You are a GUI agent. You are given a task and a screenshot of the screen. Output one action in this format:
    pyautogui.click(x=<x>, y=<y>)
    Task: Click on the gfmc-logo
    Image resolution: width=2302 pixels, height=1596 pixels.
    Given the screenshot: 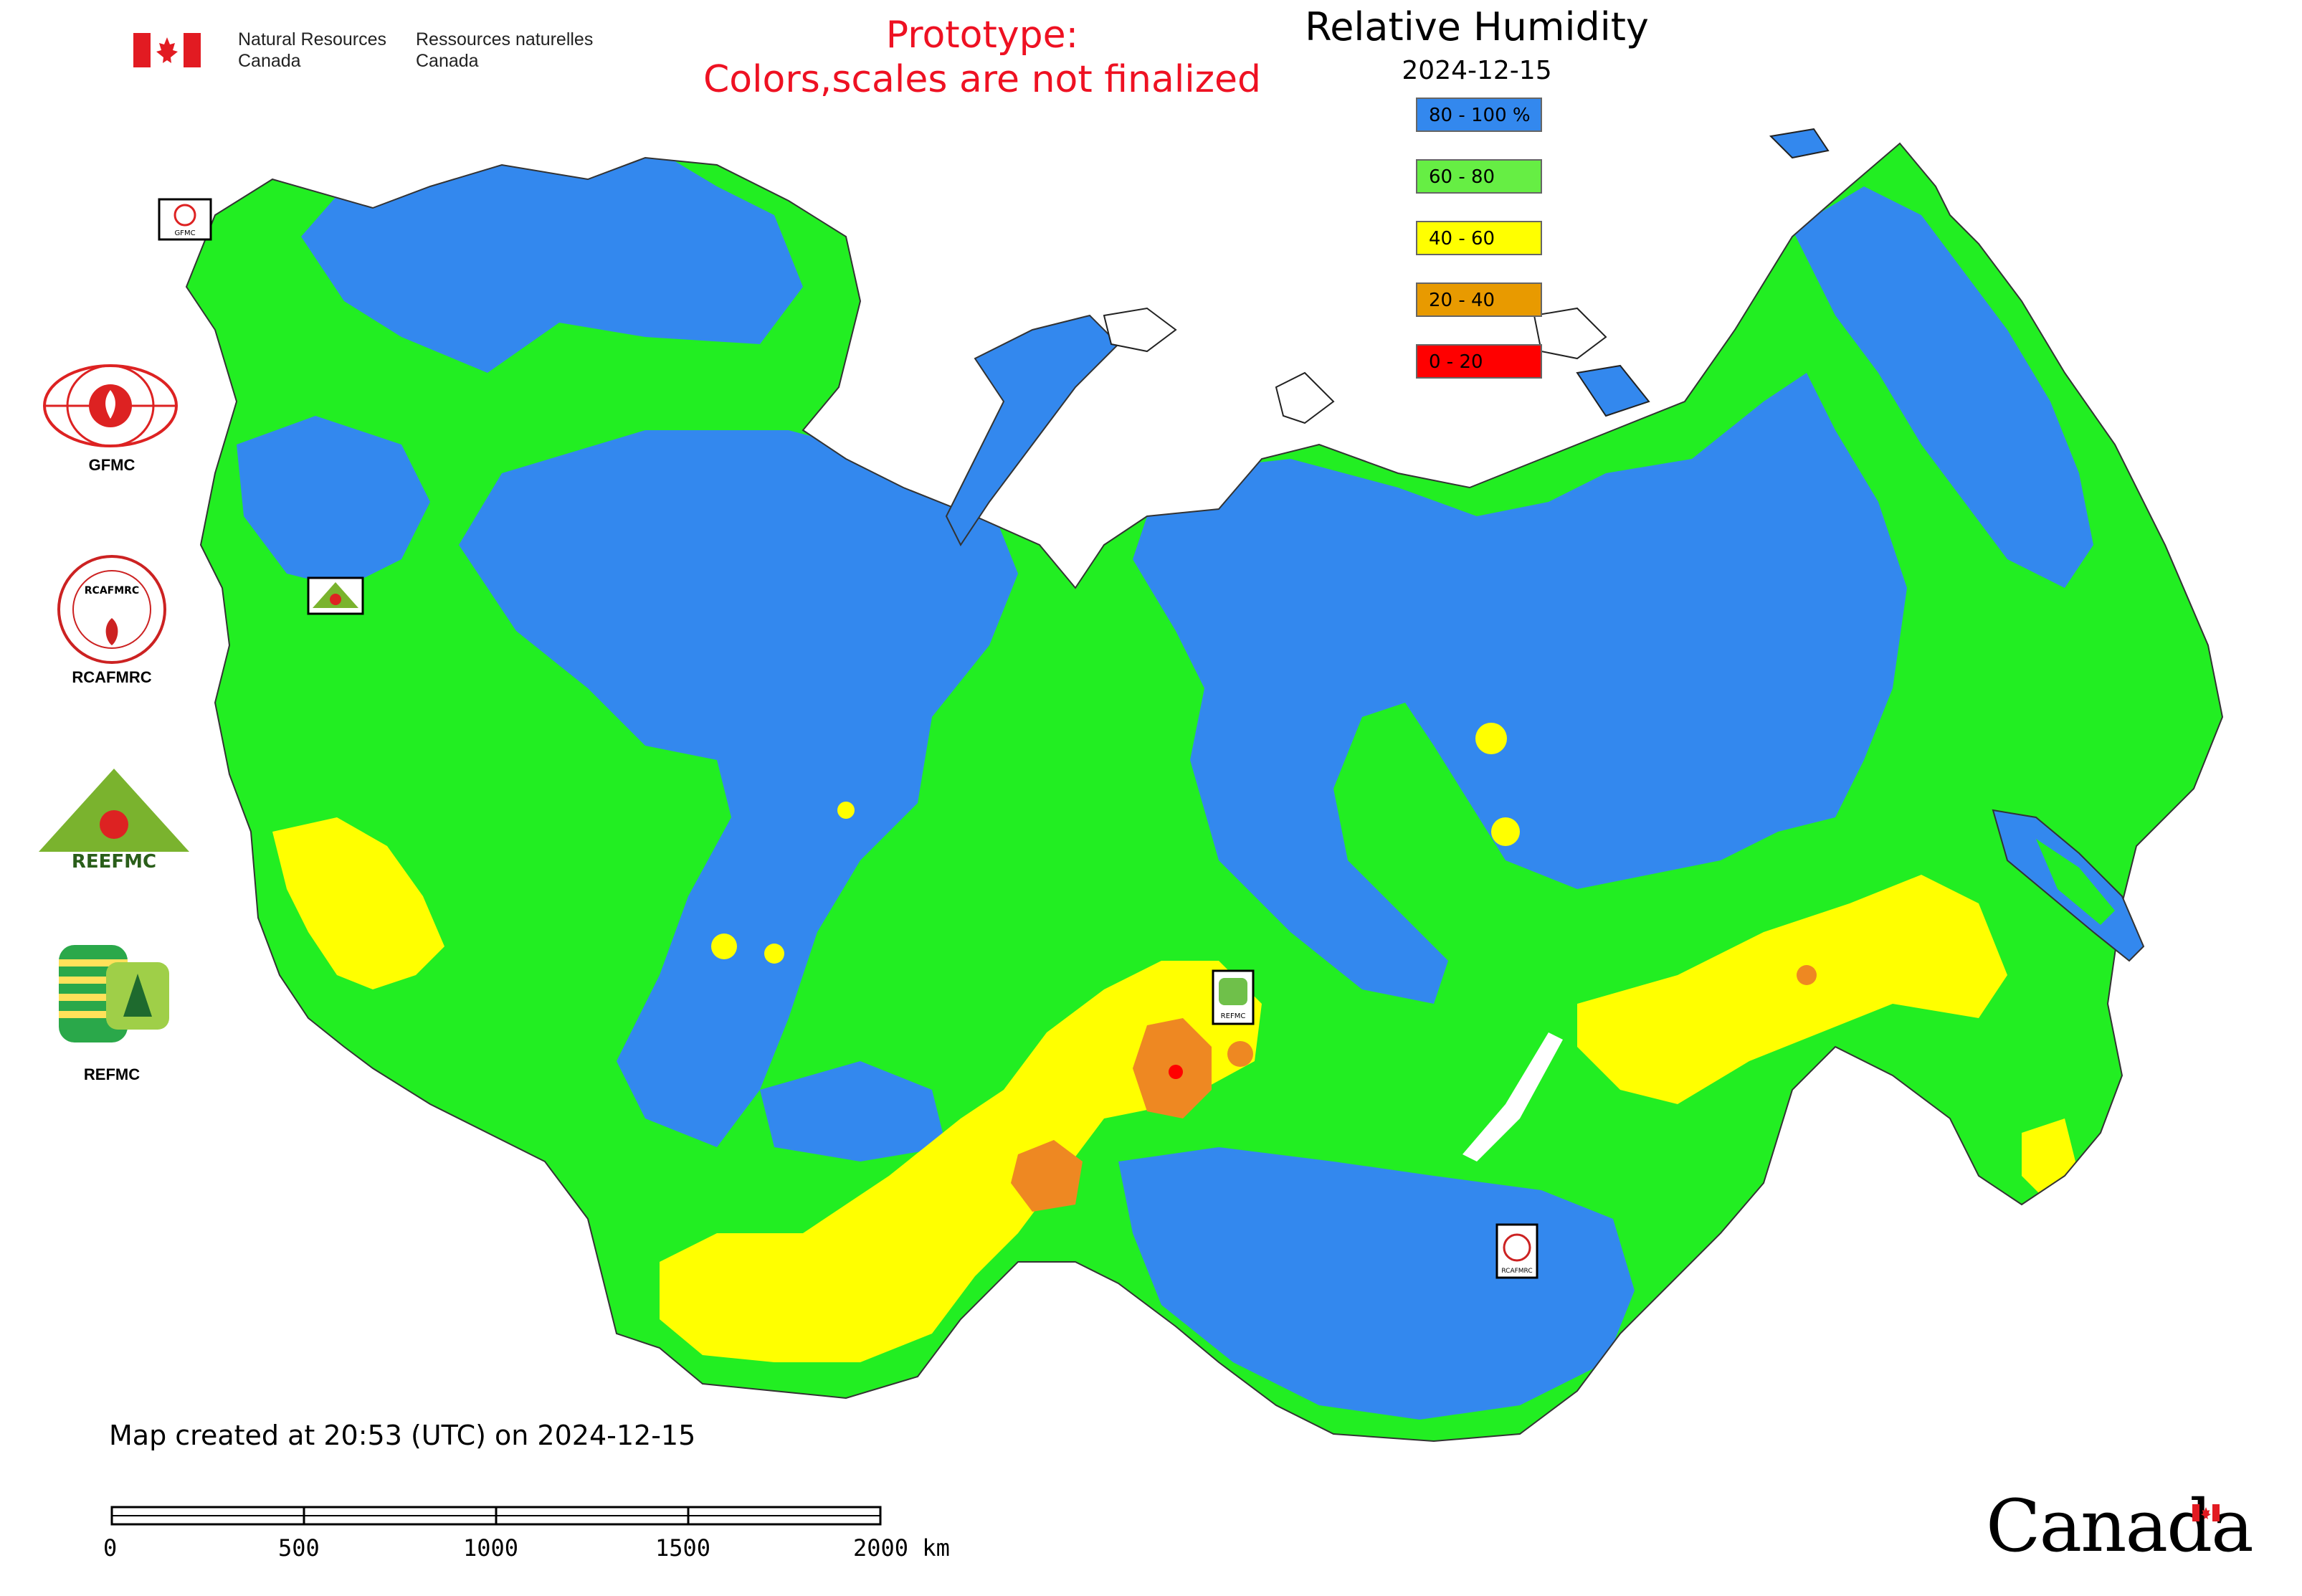 What is the action you would take?
    pyautogui.click(x=111, y=405)
    